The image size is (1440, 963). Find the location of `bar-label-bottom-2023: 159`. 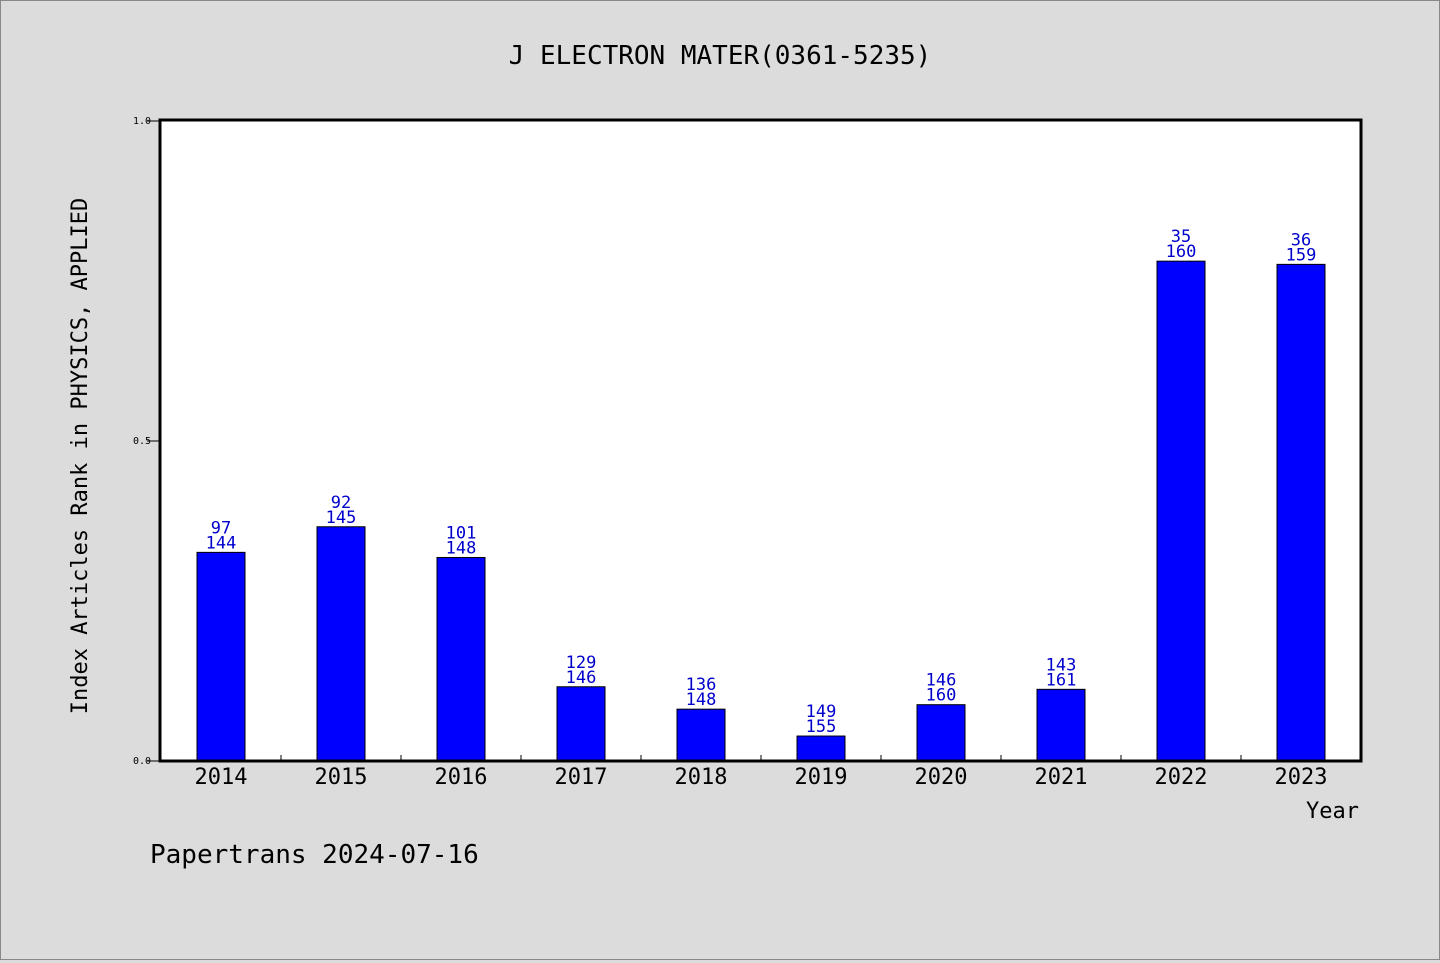

bar-label-bottom-2023: 159 is located at coordinates (1301, 255).